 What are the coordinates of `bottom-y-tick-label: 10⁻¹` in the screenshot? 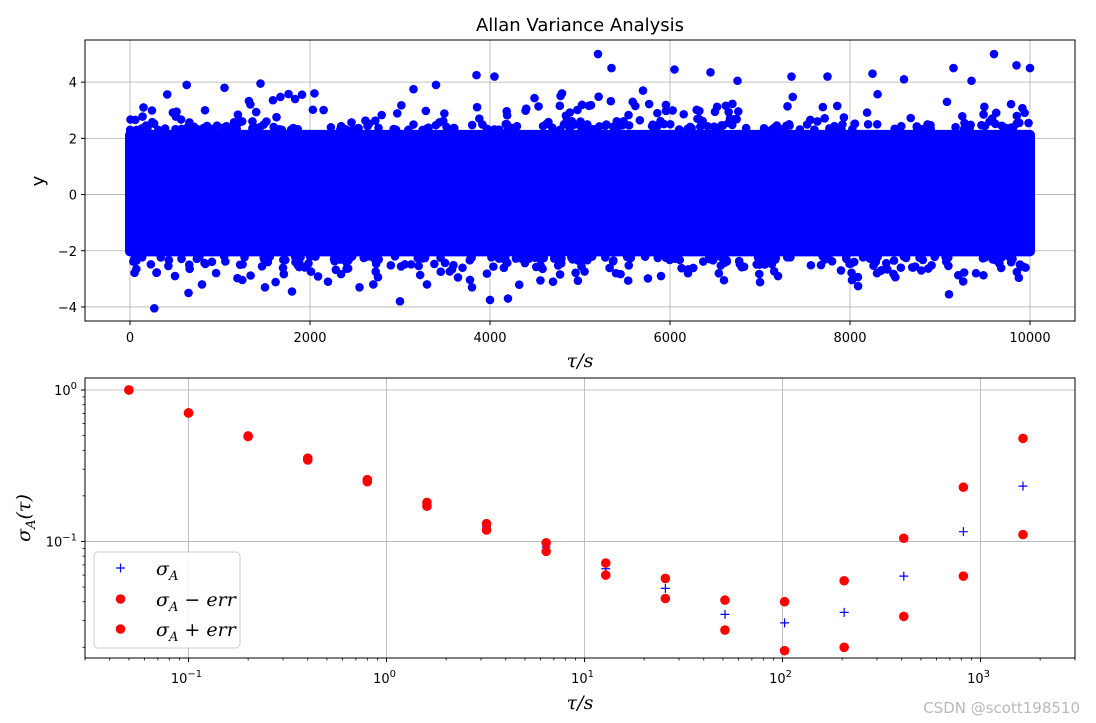 It's located at (61, 541).